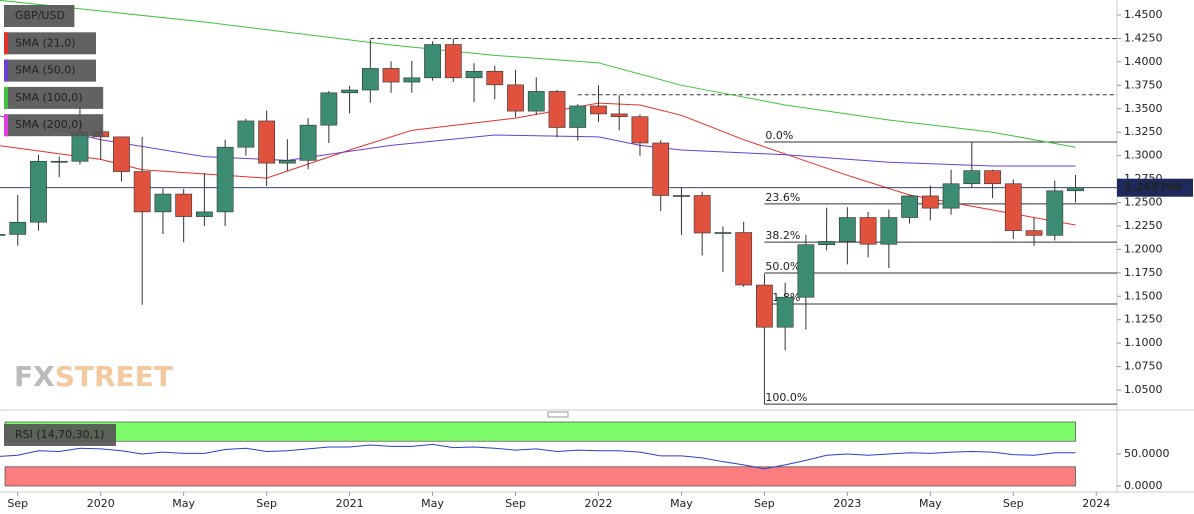  I want to click on x-tick-label: 2020, so click(101, 503).